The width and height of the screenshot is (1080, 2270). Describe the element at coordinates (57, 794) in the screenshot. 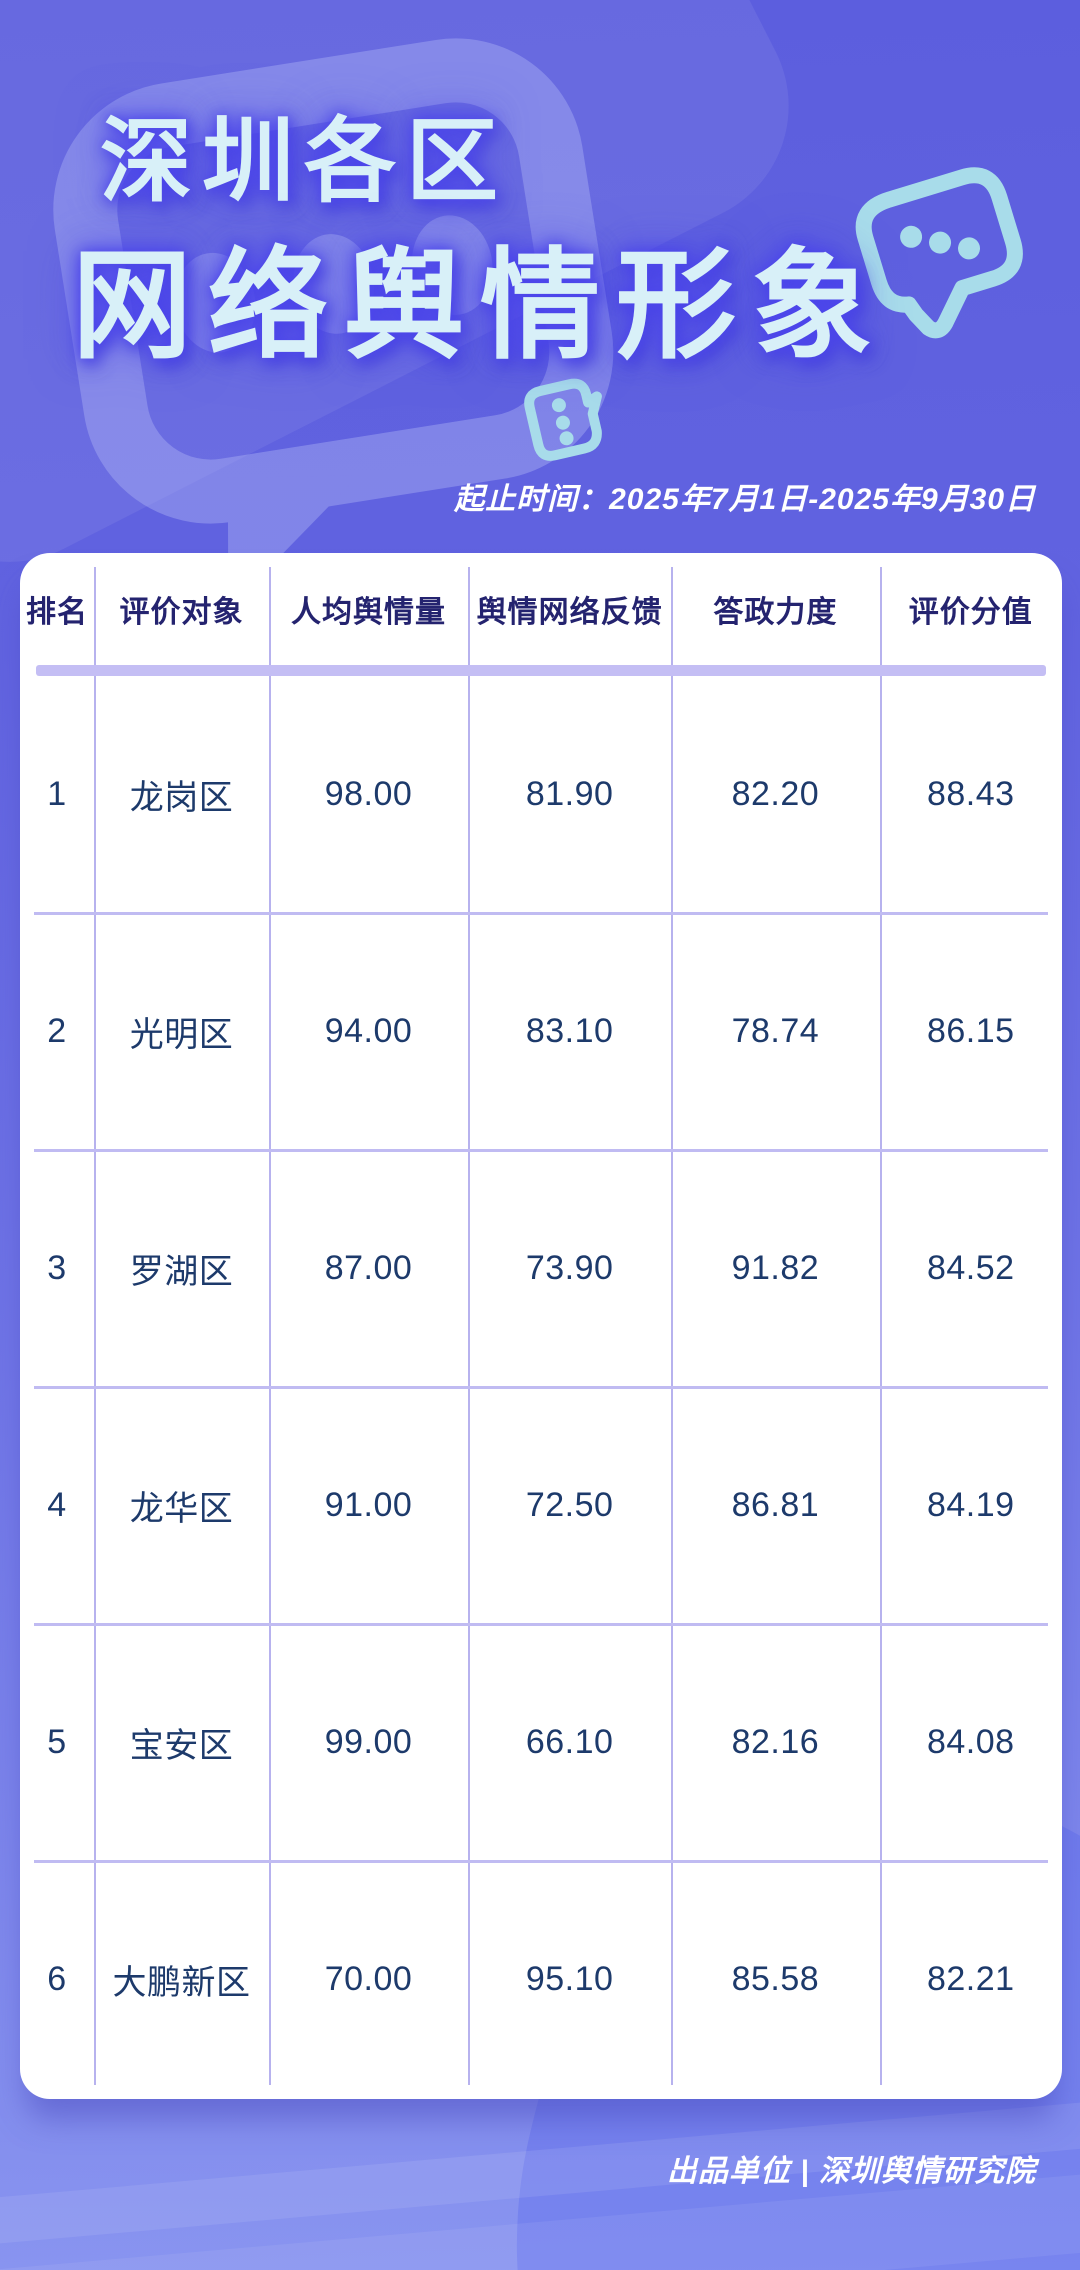

I see `rank-cell: 1` at that location.